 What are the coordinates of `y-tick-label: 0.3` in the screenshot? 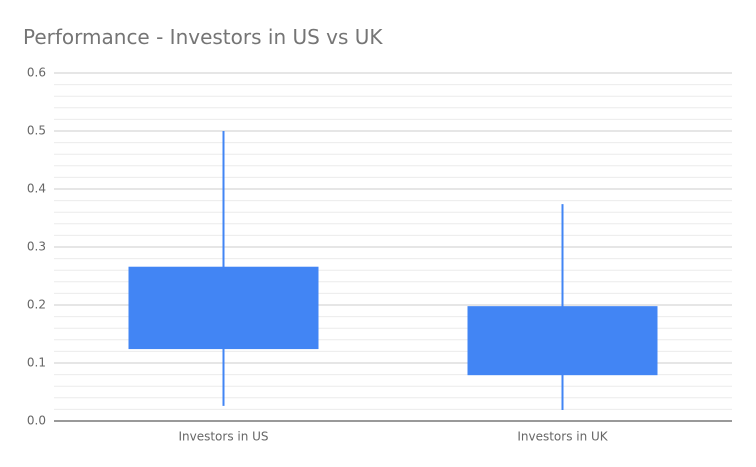 It's located at (36, 247).